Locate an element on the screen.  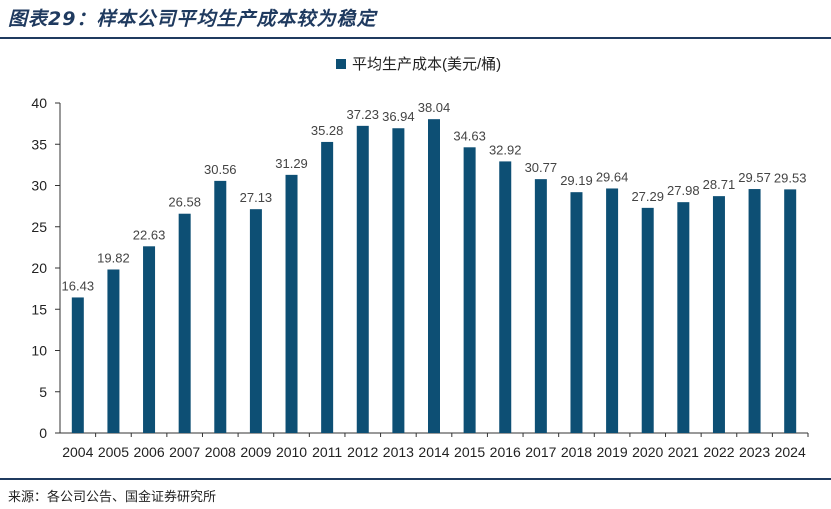
data-label: 30.56 is located at coordinates (220, 169).